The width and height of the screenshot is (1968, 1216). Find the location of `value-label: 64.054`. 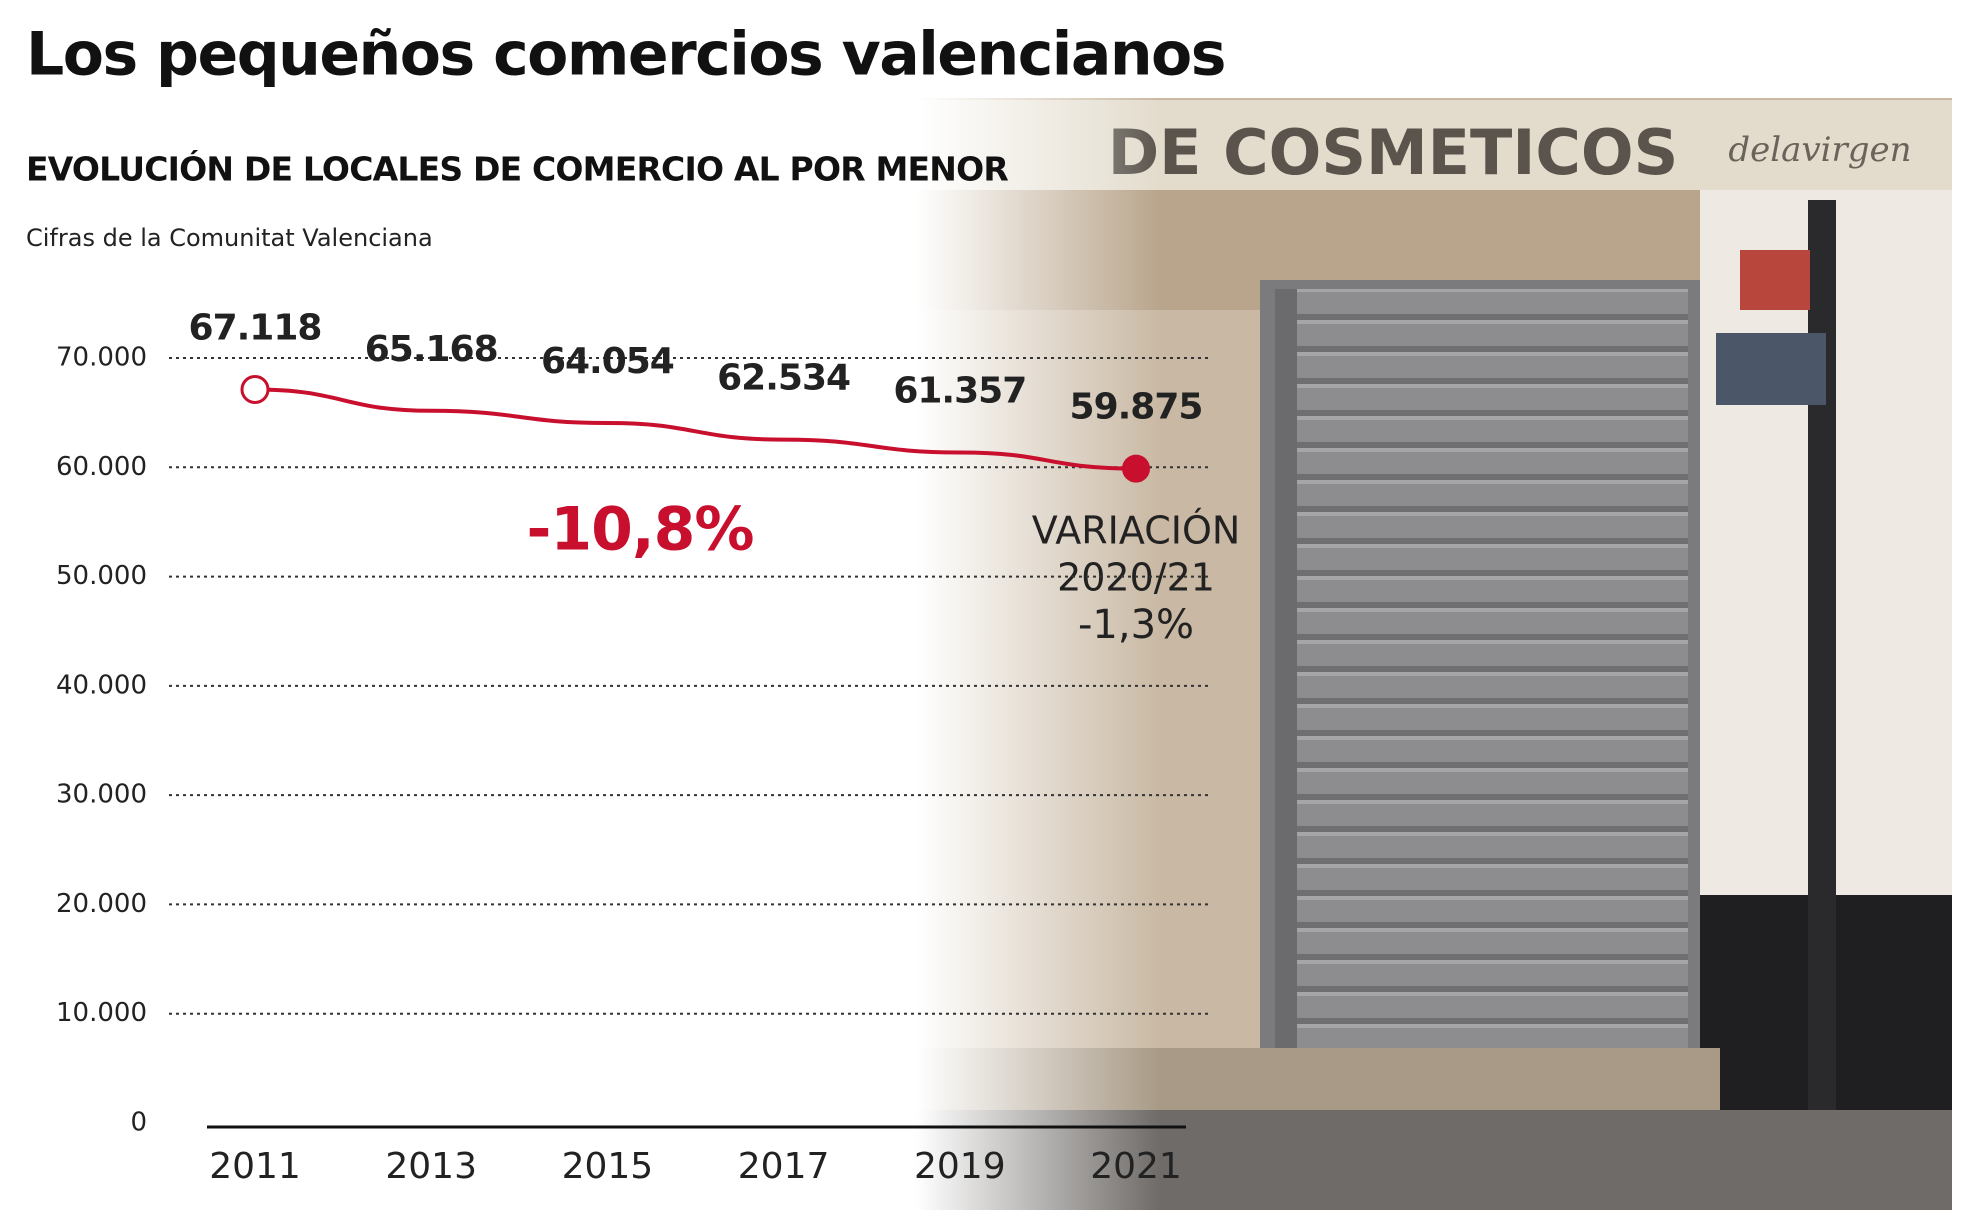

value-label: 64.054 is located at coordinates (607, 361).